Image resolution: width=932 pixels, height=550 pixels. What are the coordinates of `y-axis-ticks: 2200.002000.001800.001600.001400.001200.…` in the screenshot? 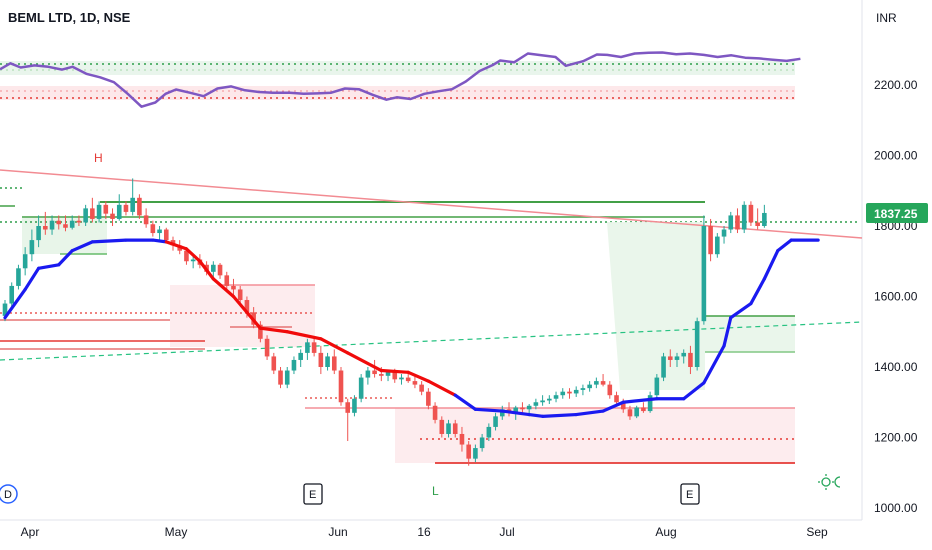 It's located at (896, 296).